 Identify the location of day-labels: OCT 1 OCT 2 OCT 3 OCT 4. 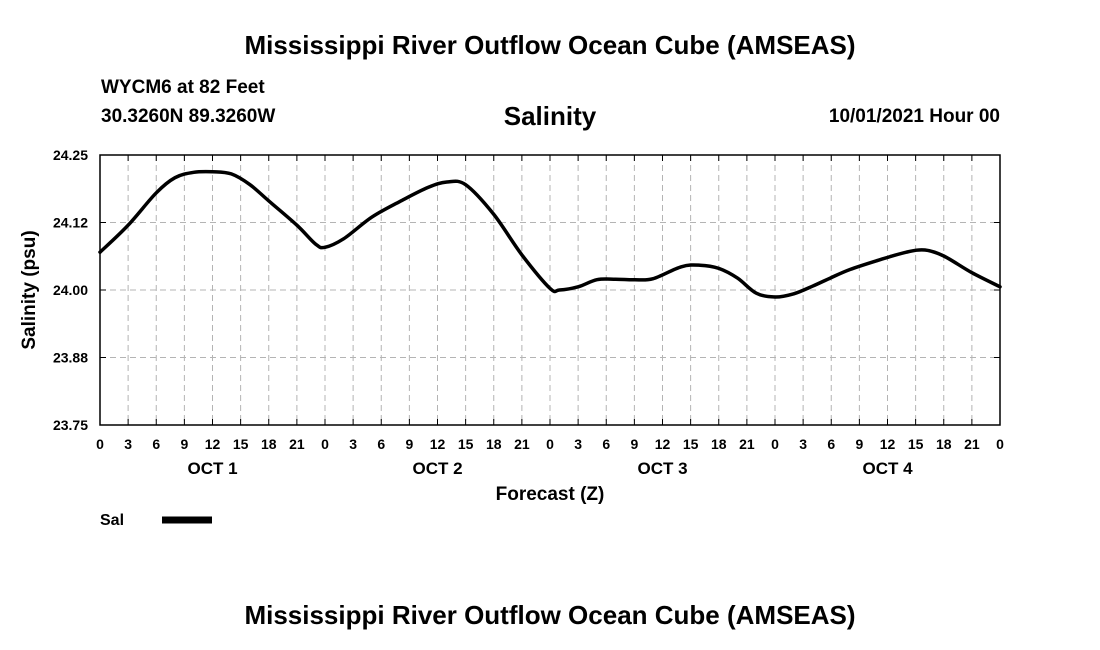
(550, 468).